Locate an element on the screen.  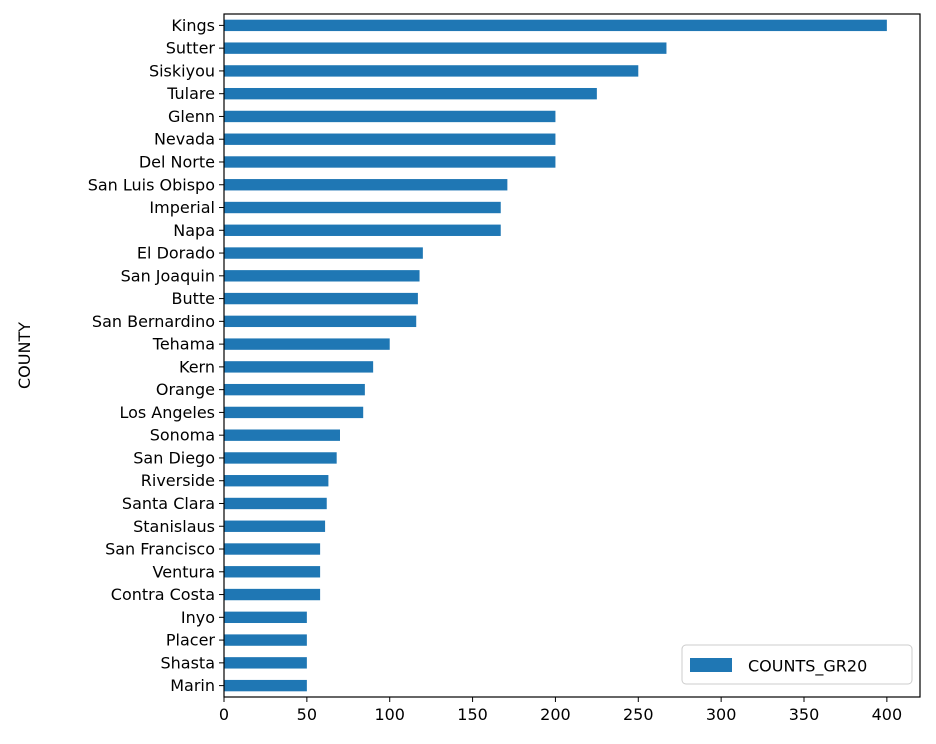
bar-inyo is located at coordinates (265, 617).